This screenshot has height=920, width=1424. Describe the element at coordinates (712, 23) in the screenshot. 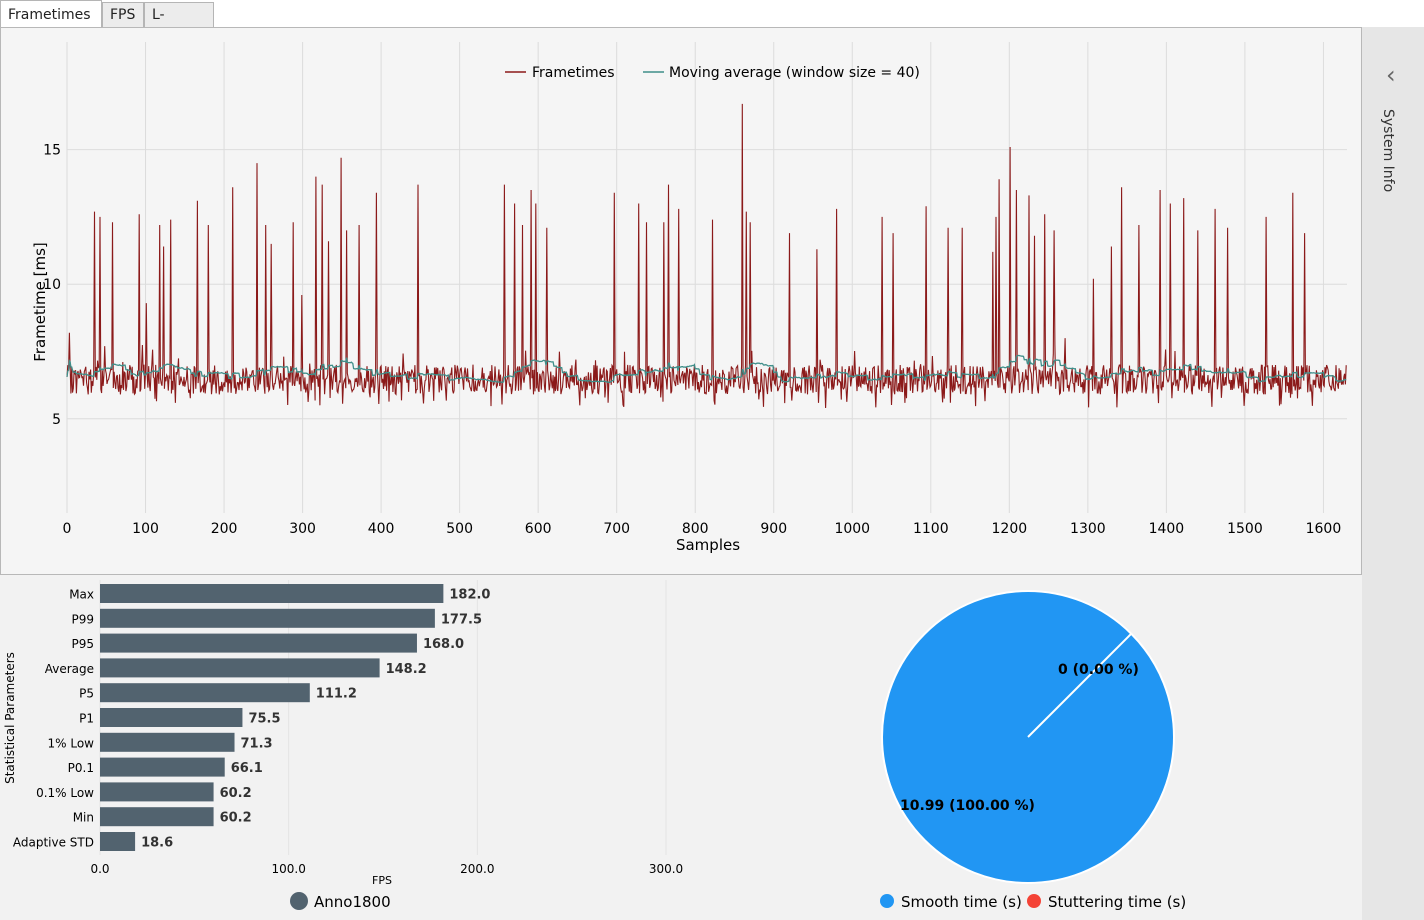

I see `tab-bar: Frametimes FPS L-shape` at that location.